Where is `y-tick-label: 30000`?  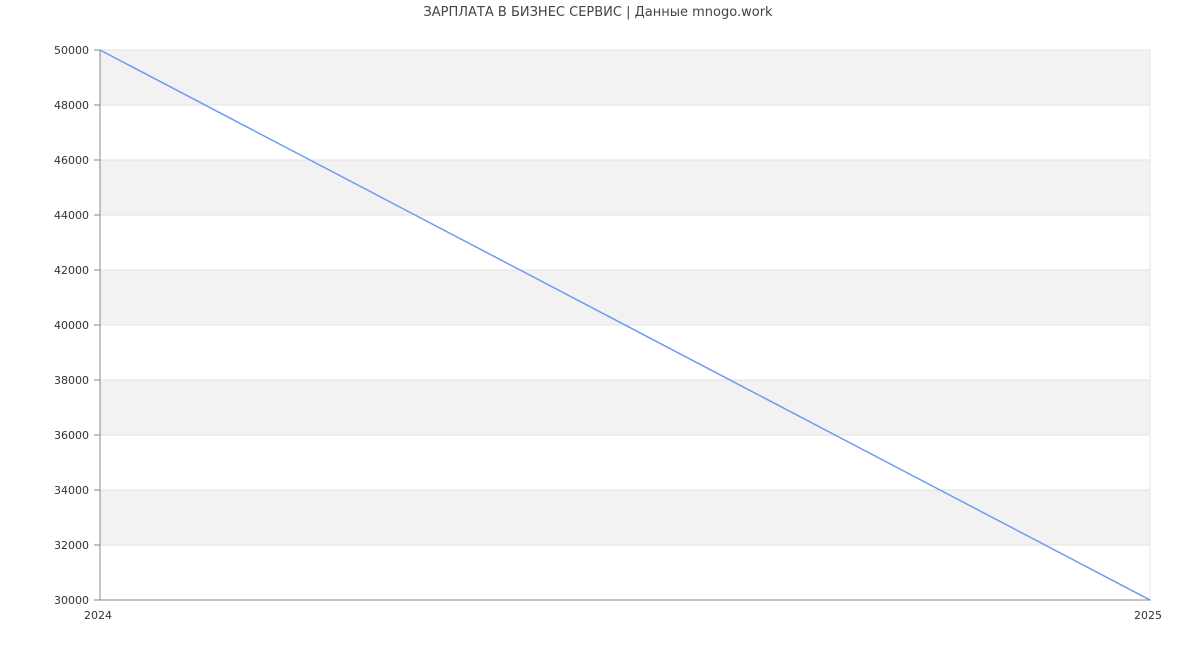
y-tick-label: 30000 is located at coordinates (71, 600).